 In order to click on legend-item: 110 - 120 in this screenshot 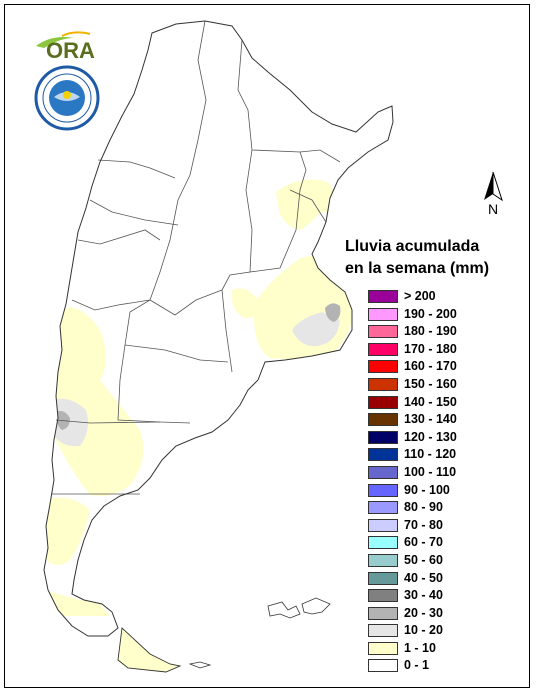, I will do `click(443, 455)`.